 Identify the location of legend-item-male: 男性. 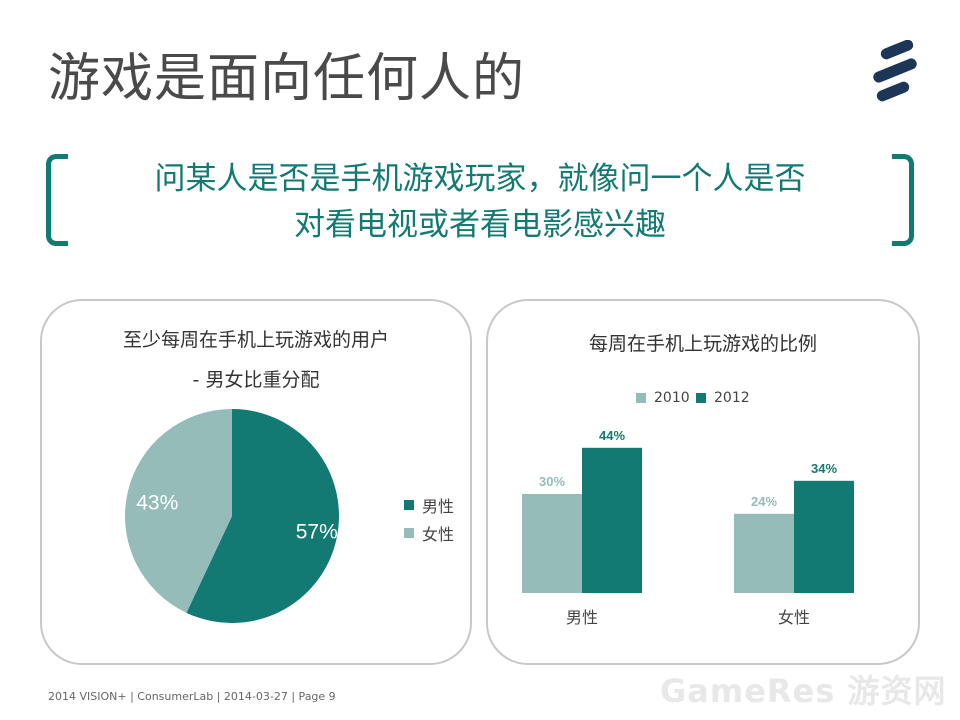
(429, 505).